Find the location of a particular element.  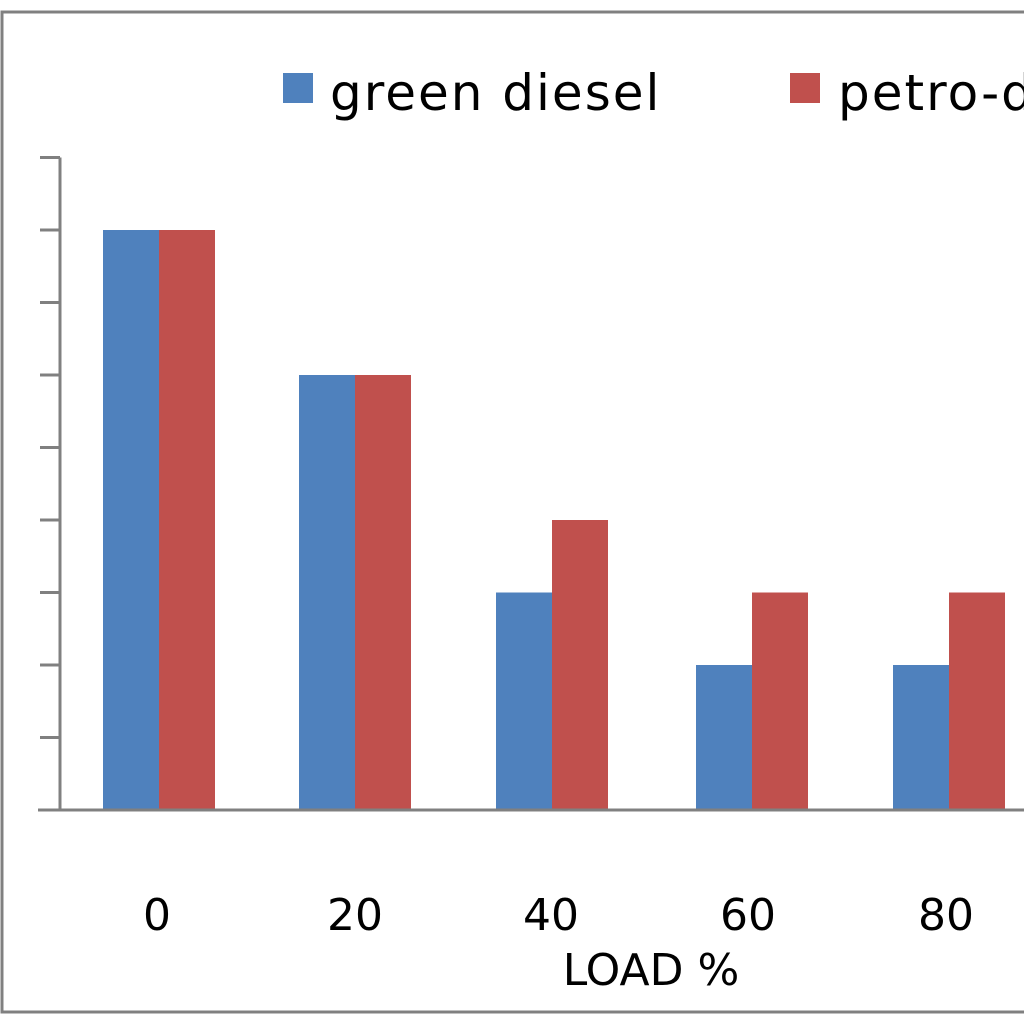

x-tick-labels: 0 20 40 60 80 is located at coordinates (558, 915).